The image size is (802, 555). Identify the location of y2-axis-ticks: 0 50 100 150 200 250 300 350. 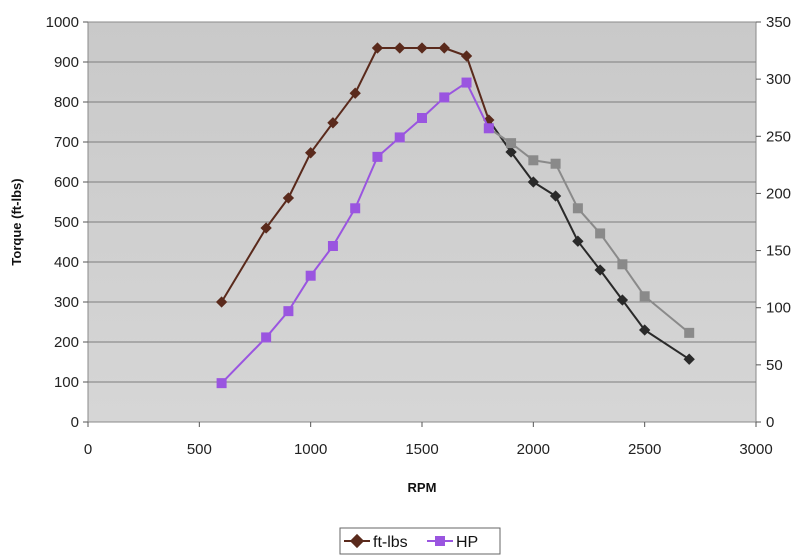
(773, 222).